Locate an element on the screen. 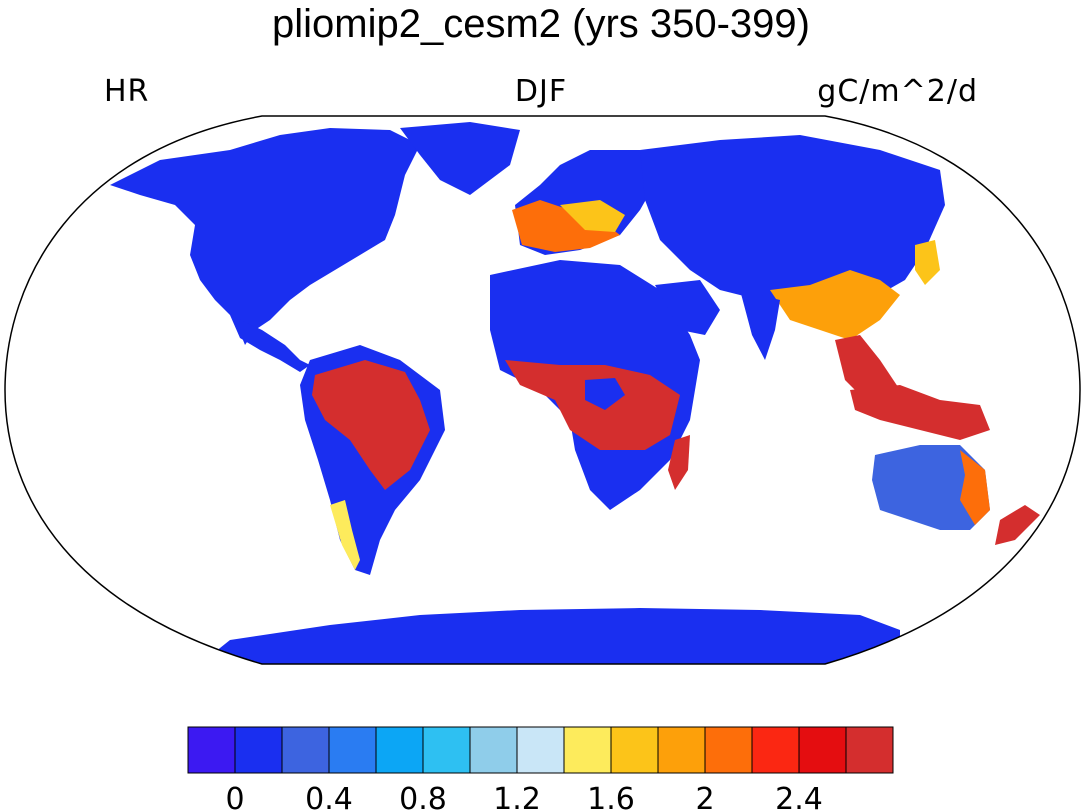 This screenshot has width=1082, height=812. indonesia is located at coordinates (920, 412).